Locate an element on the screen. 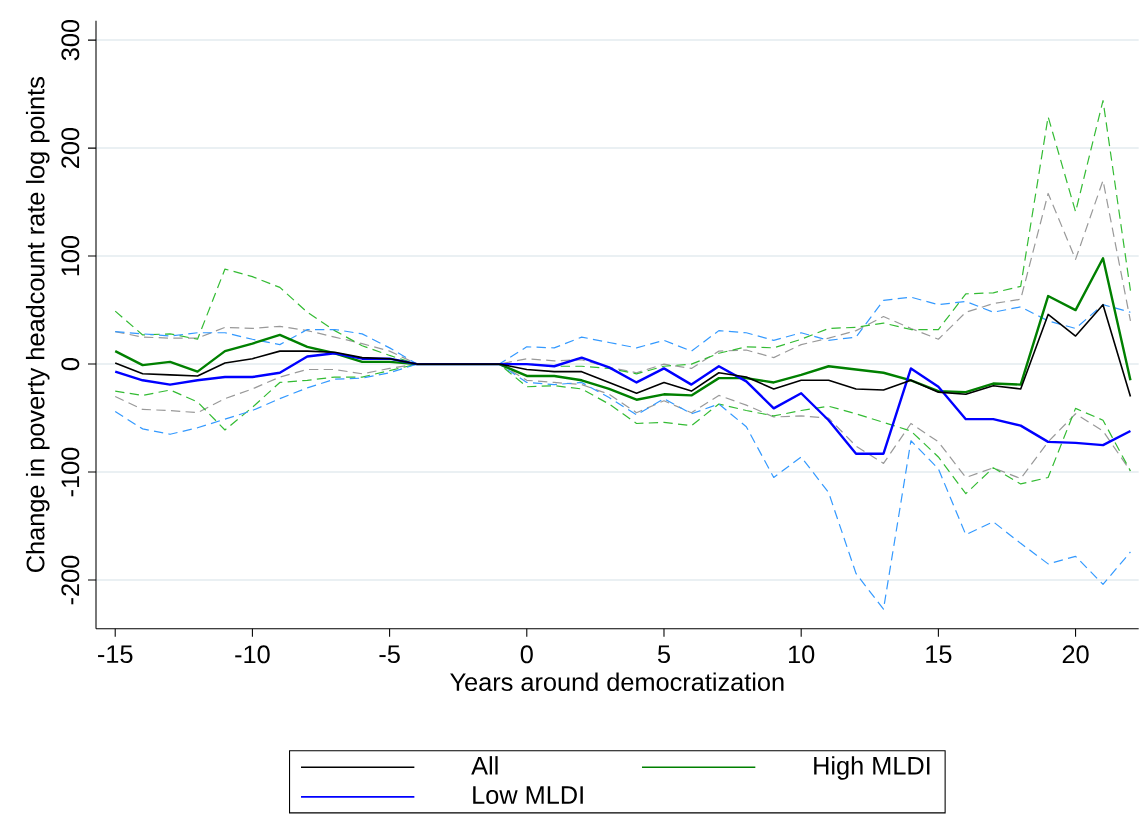  y-tick-label: -100 is located at coordinates (70, 472).